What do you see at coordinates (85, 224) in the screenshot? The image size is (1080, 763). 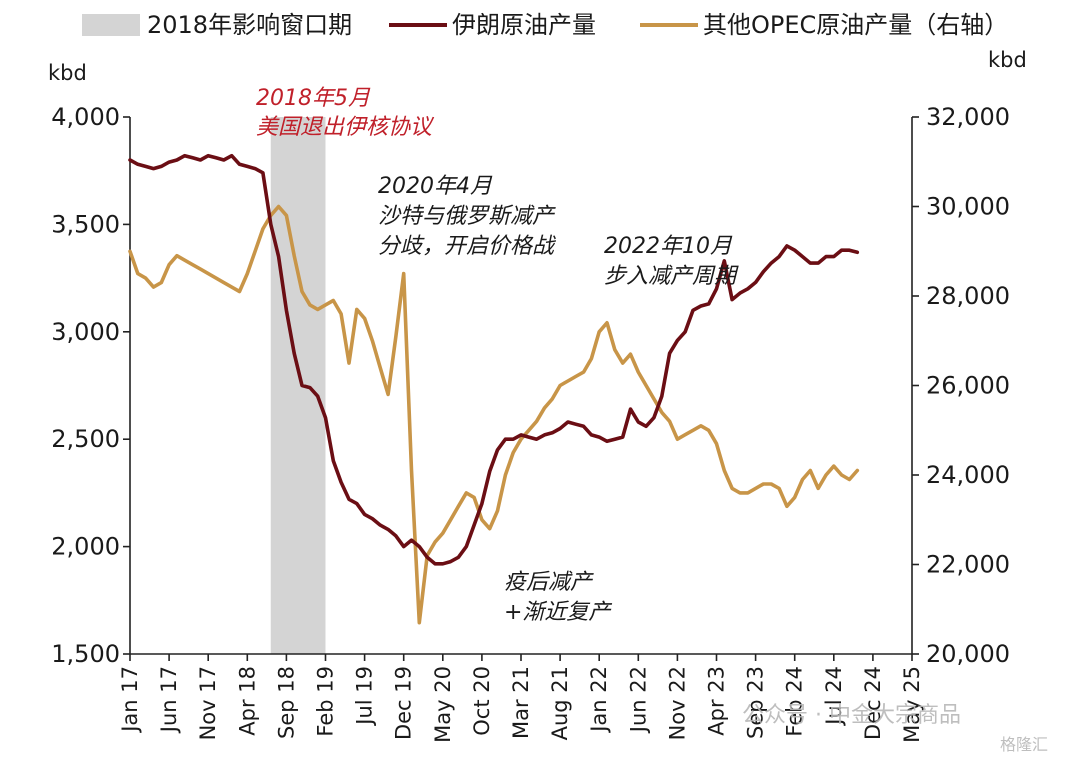 I see `left-tick-label: 3,500` at bounding box center [85, 224].